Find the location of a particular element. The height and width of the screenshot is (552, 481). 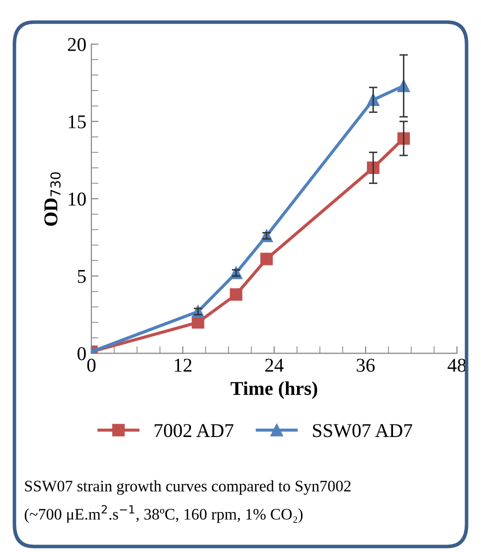

x-tick-label: 36 is located at coordinates (365, 365).